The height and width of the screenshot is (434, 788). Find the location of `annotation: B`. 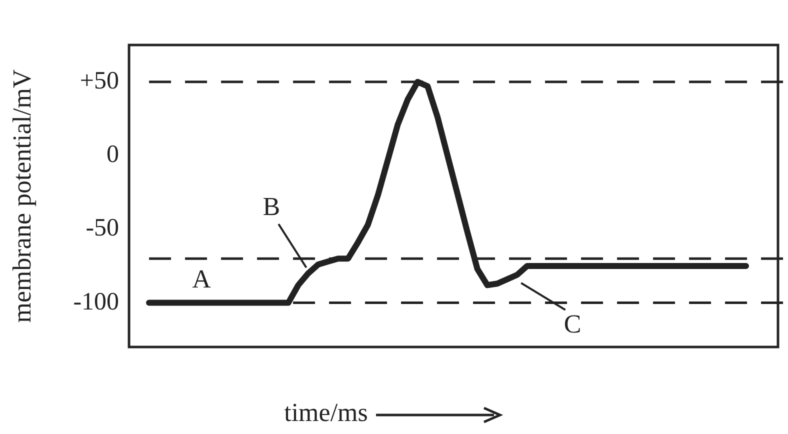

annotation: B is located at coordinates (271, 206).